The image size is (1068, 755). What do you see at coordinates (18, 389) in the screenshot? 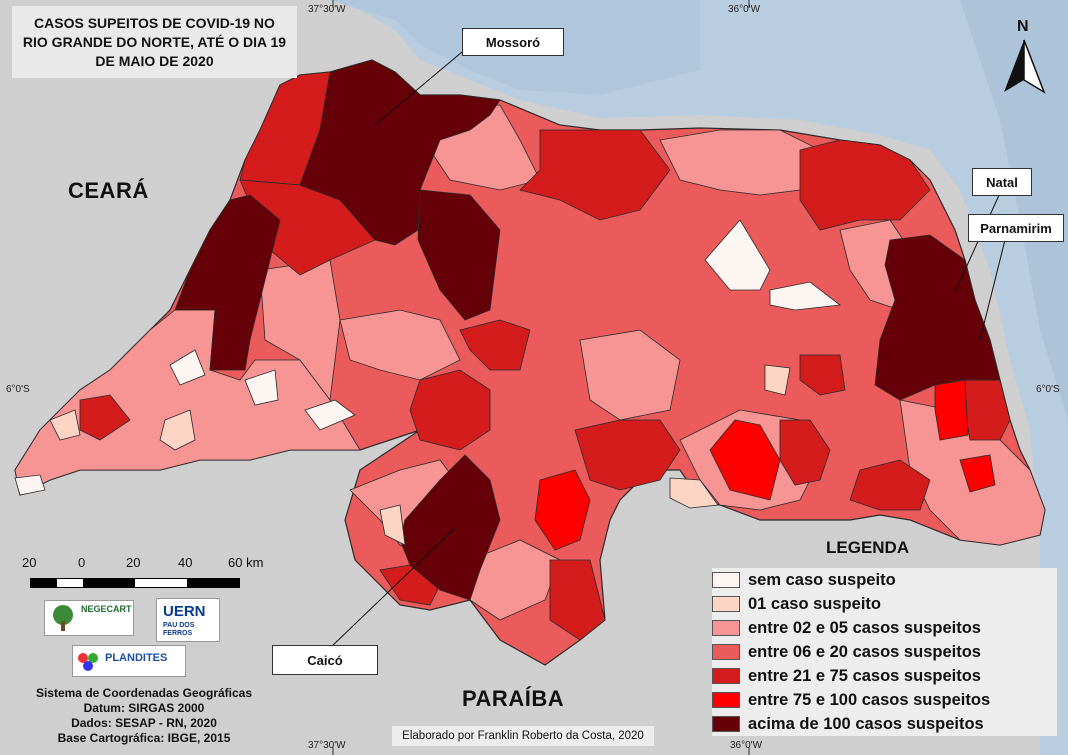
I see `coord-left-lat: 6°0'S` at bounding box center [18, 389].